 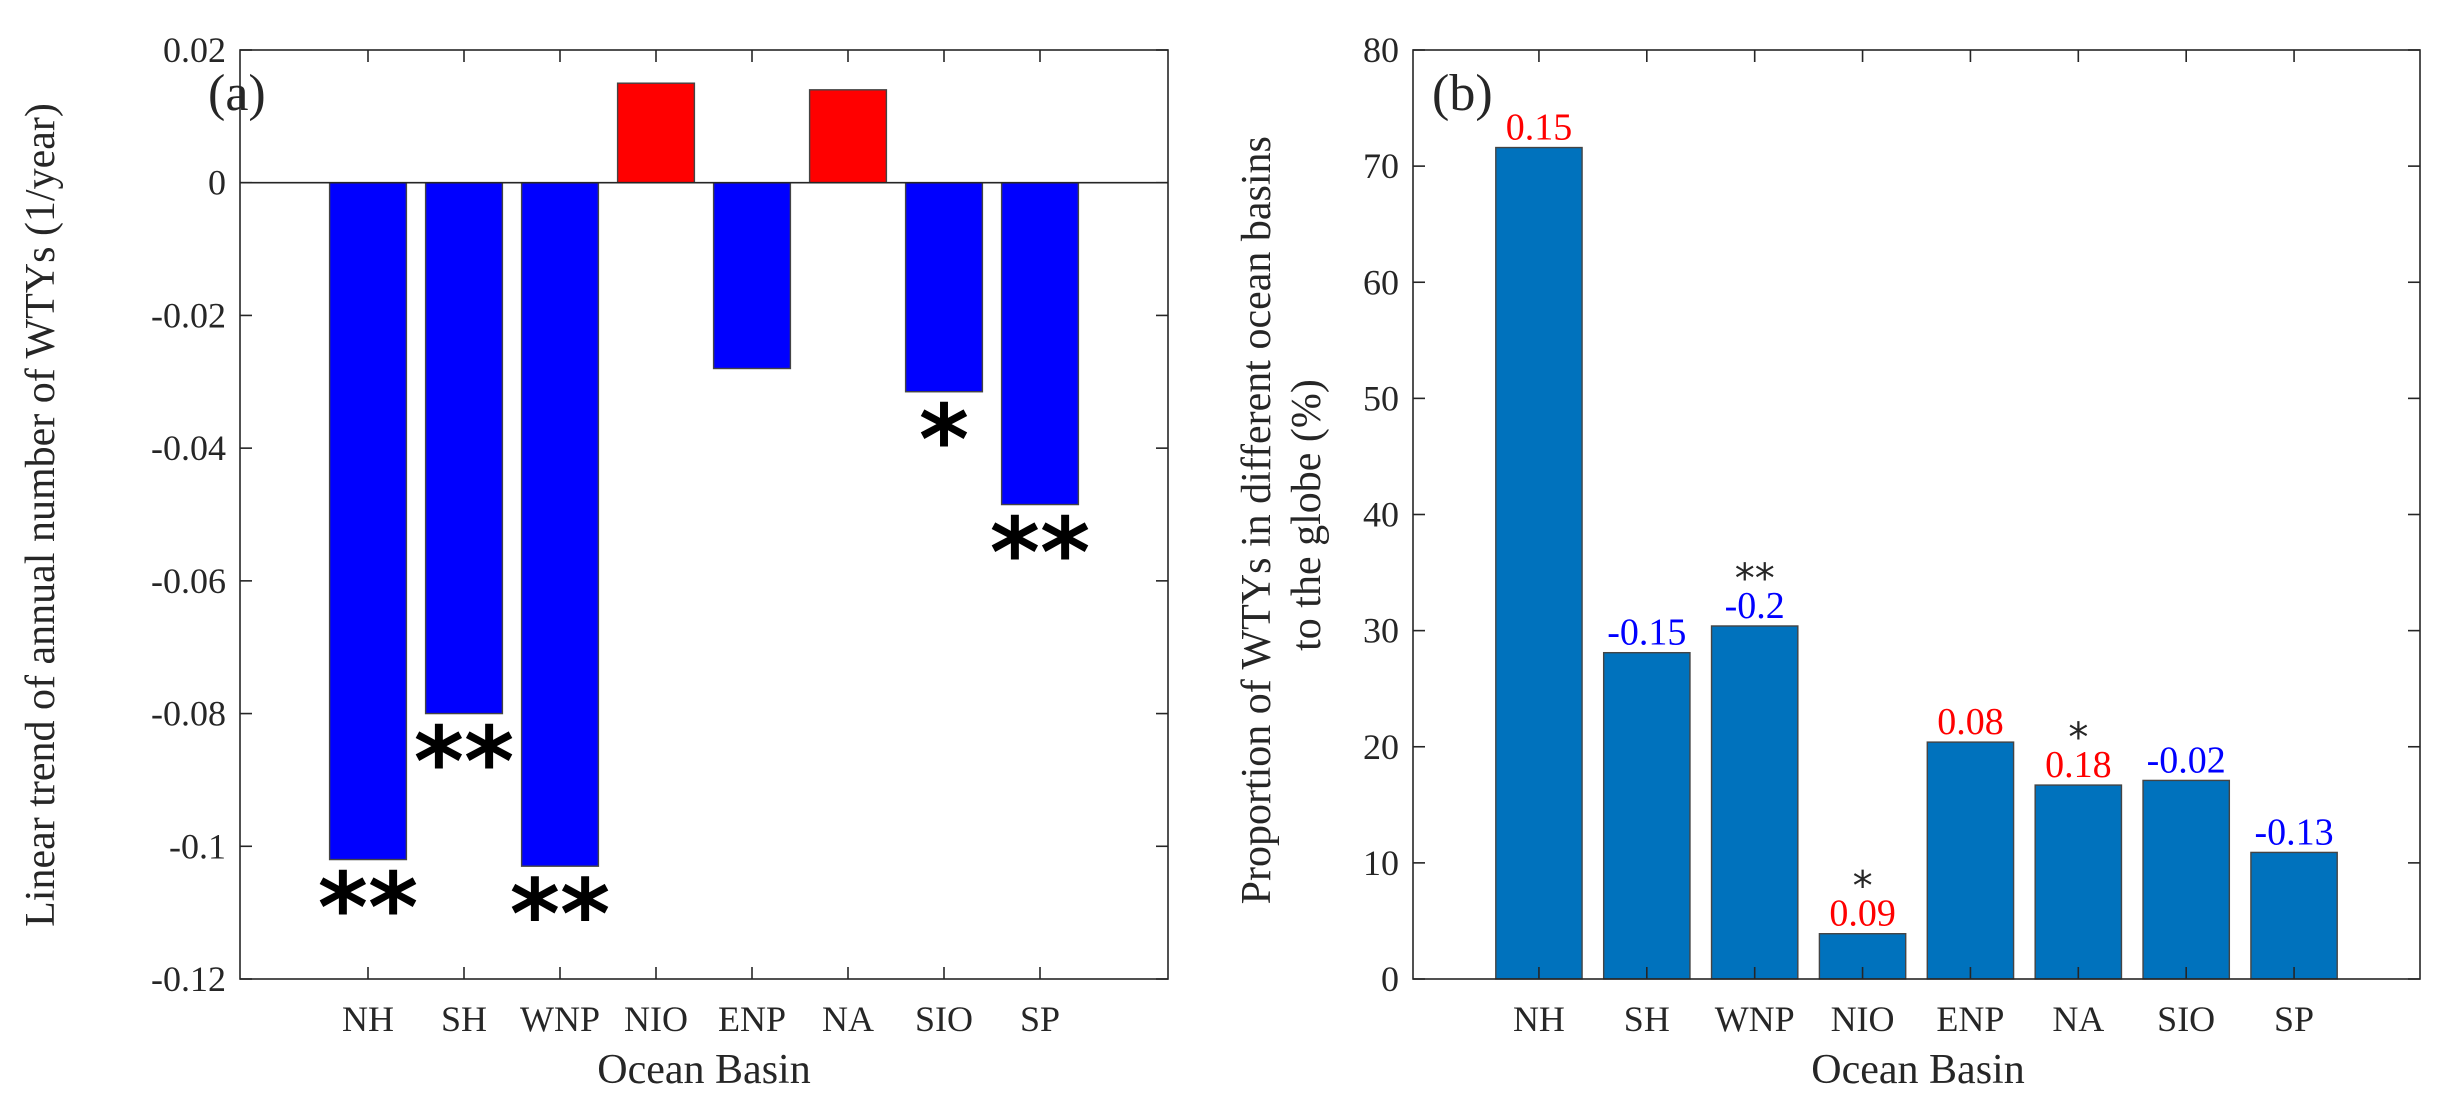 I want to click on panel-a-ytick-label: -0.08, so click(x=188, y=714).